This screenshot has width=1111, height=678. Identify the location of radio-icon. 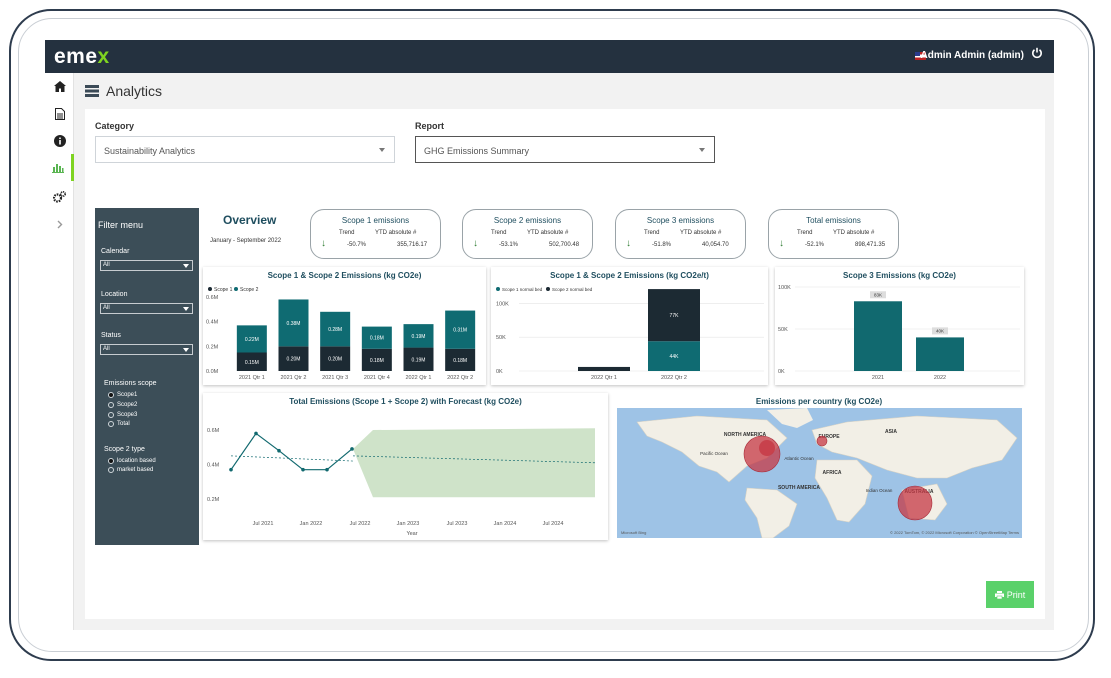
(111, 424).